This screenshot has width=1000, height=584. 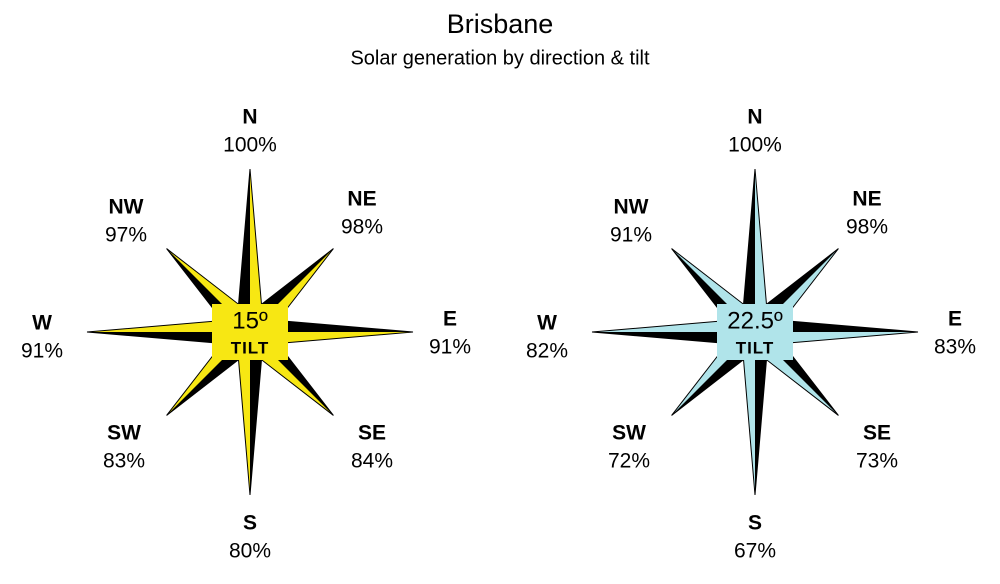 I want to click on title: Brisbane, so click(x=500, y=24).